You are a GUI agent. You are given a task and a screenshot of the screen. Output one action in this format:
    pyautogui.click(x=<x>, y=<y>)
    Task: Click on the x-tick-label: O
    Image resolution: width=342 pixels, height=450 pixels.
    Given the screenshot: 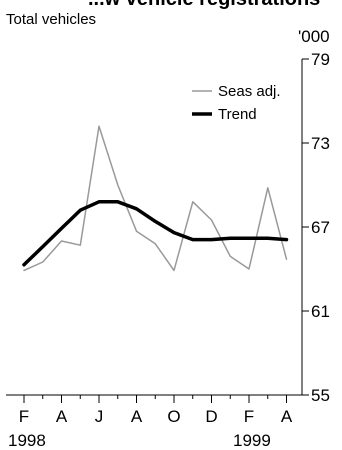 What is the action you would take?
    pyautogui.click(x=173, y=416)
    